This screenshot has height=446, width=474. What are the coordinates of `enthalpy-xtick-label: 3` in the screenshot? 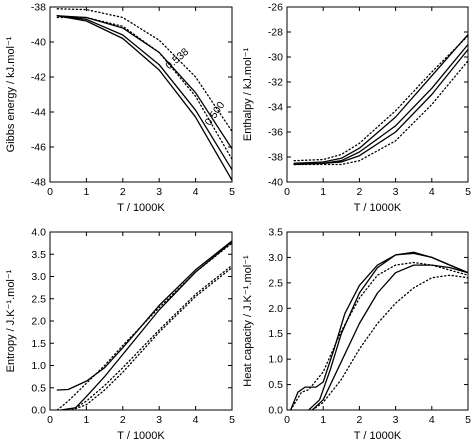 It's located at (396, 192).